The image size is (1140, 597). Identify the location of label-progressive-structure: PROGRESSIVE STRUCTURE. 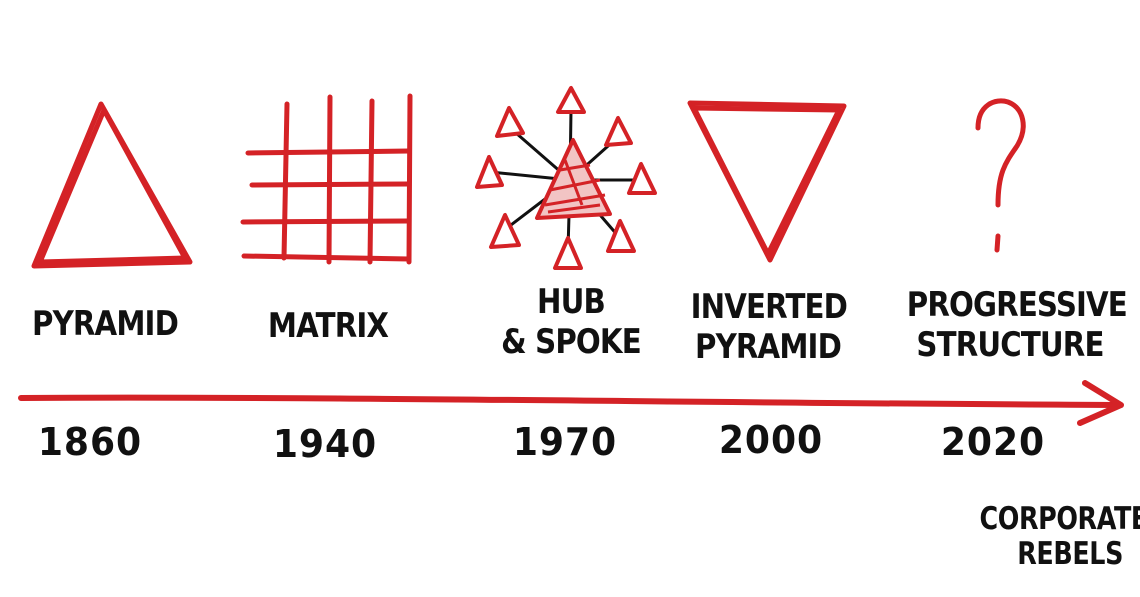
(1017, 325).